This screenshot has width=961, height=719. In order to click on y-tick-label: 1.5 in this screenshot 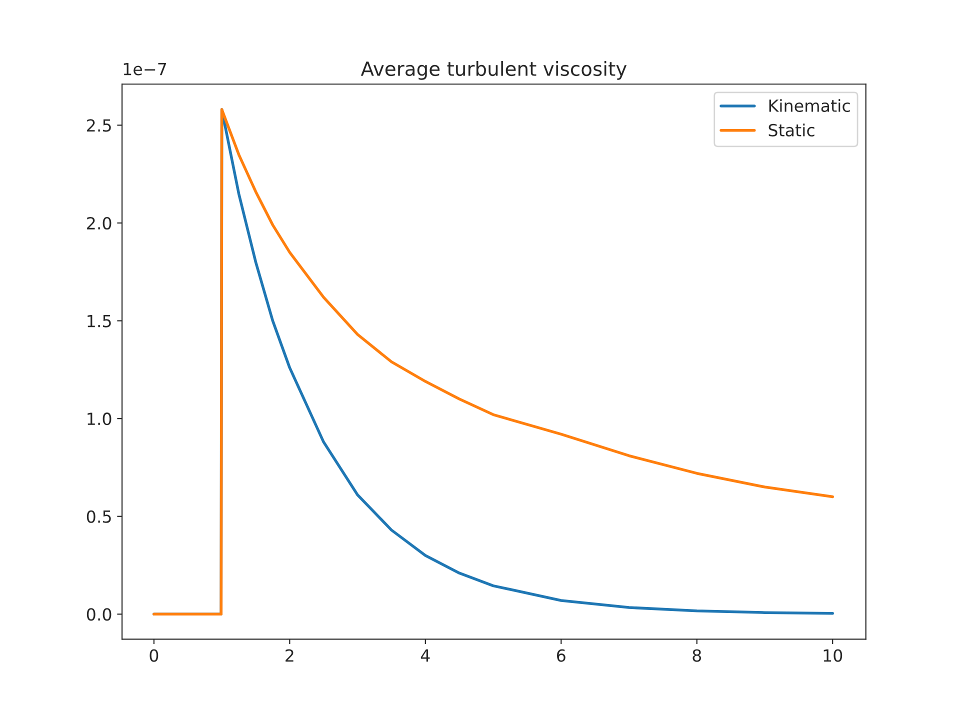, I will do `click(99, 321)`.